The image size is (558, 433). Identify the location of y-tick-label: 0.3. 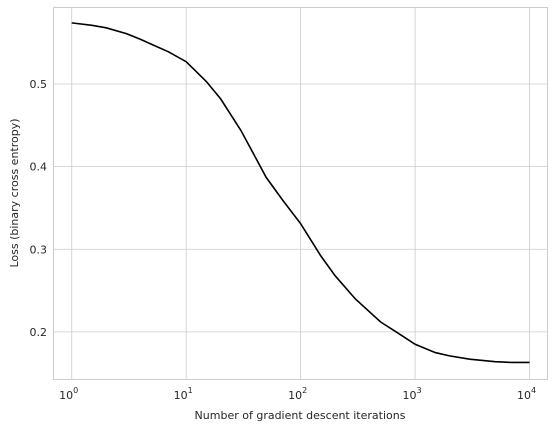
(39, 249).